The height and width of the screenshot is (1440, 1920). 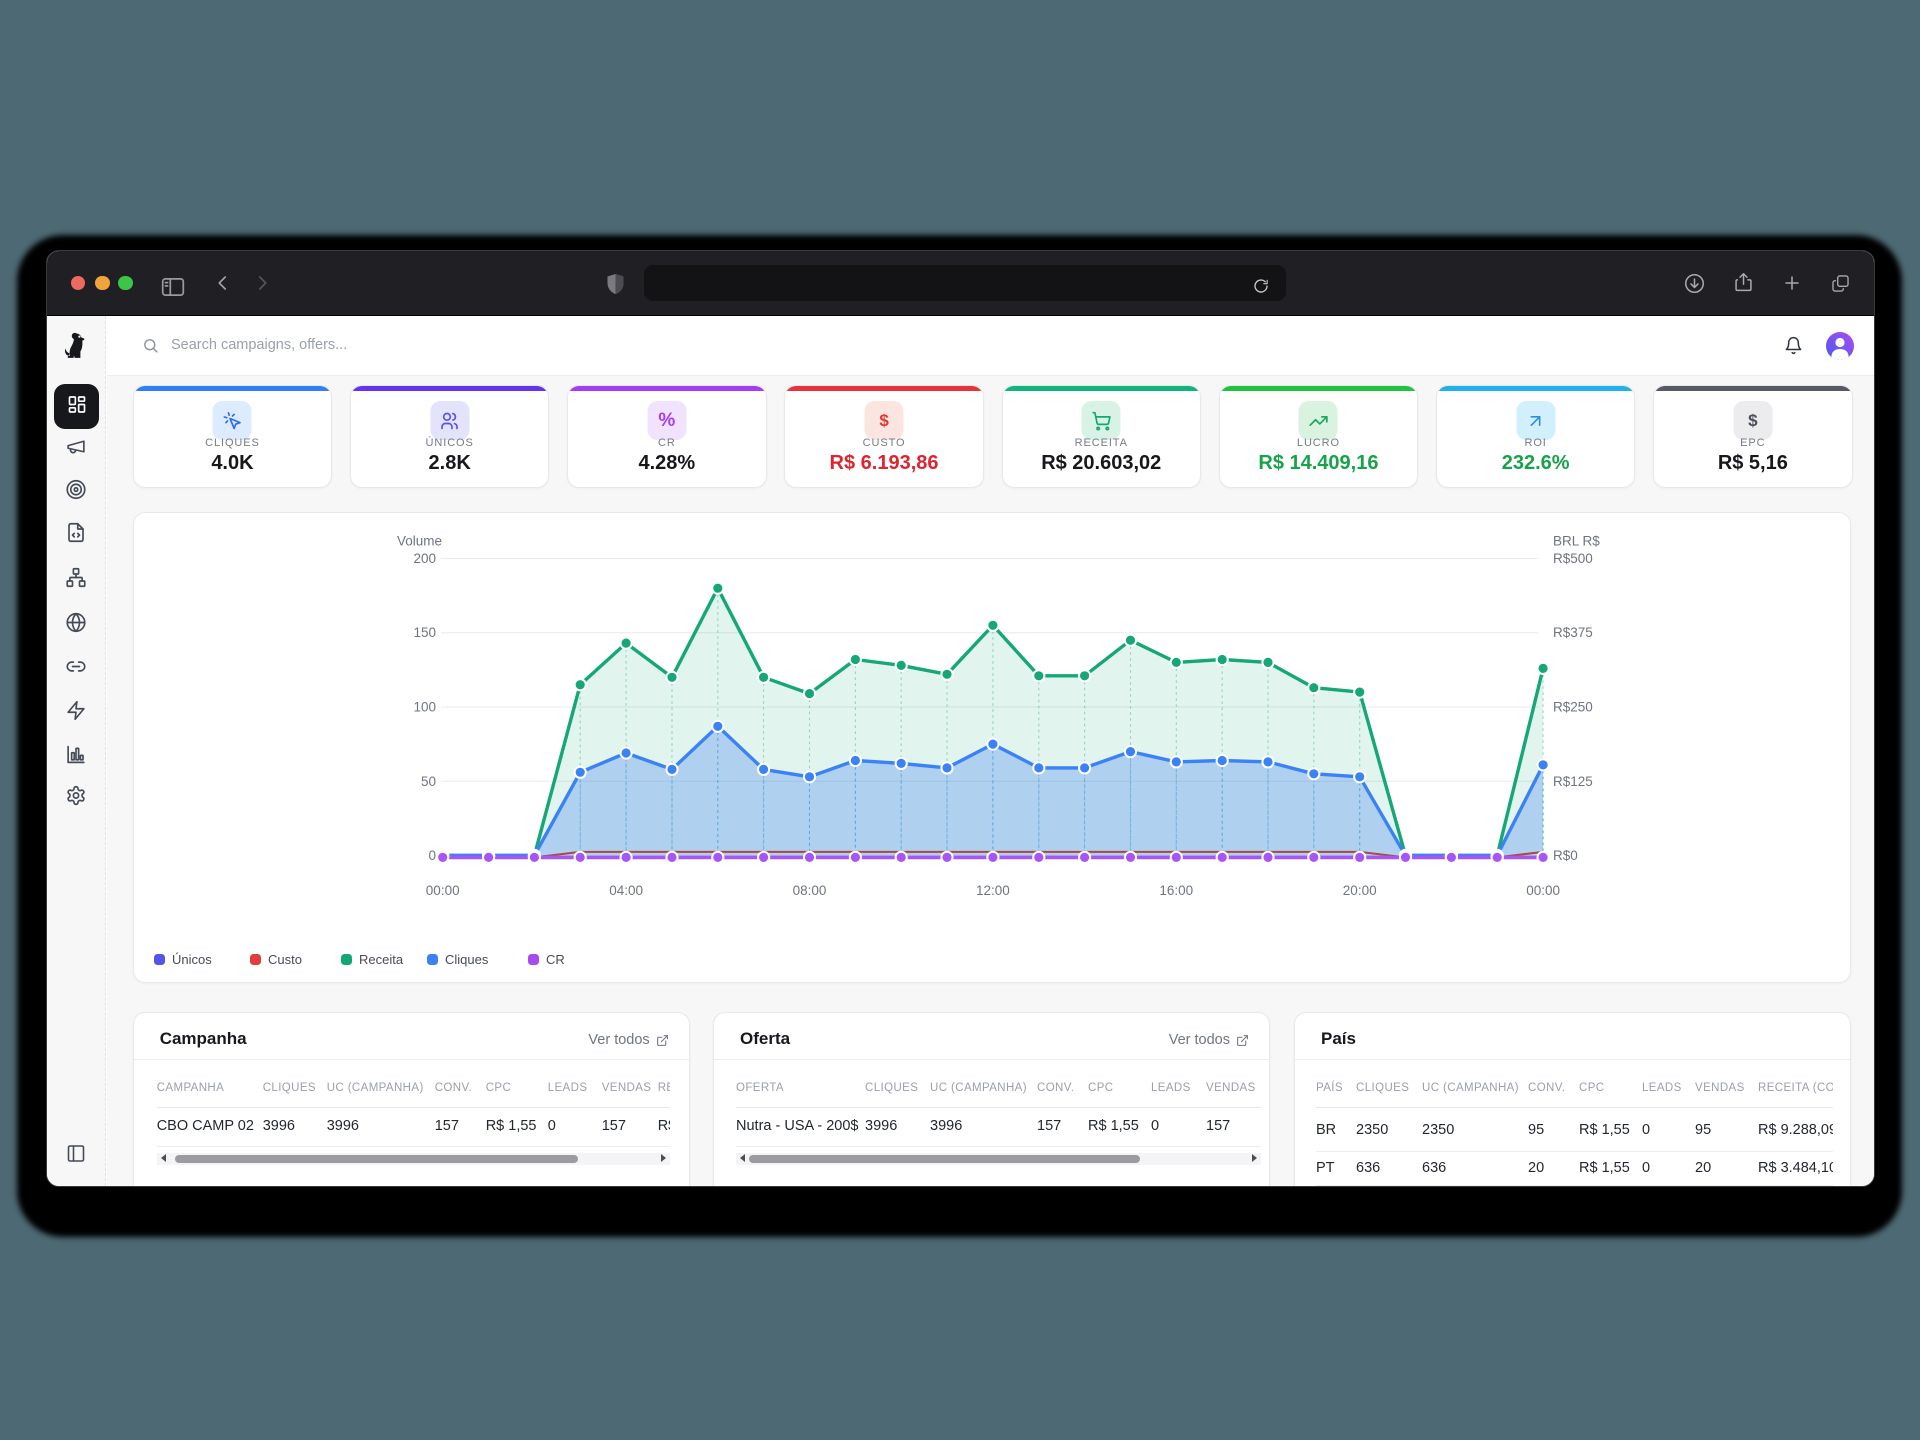 What do you see at coordinates (1176, 890) in the screenshot?
I see `svg-text: 16:00` at bounding box center [1176, 890].